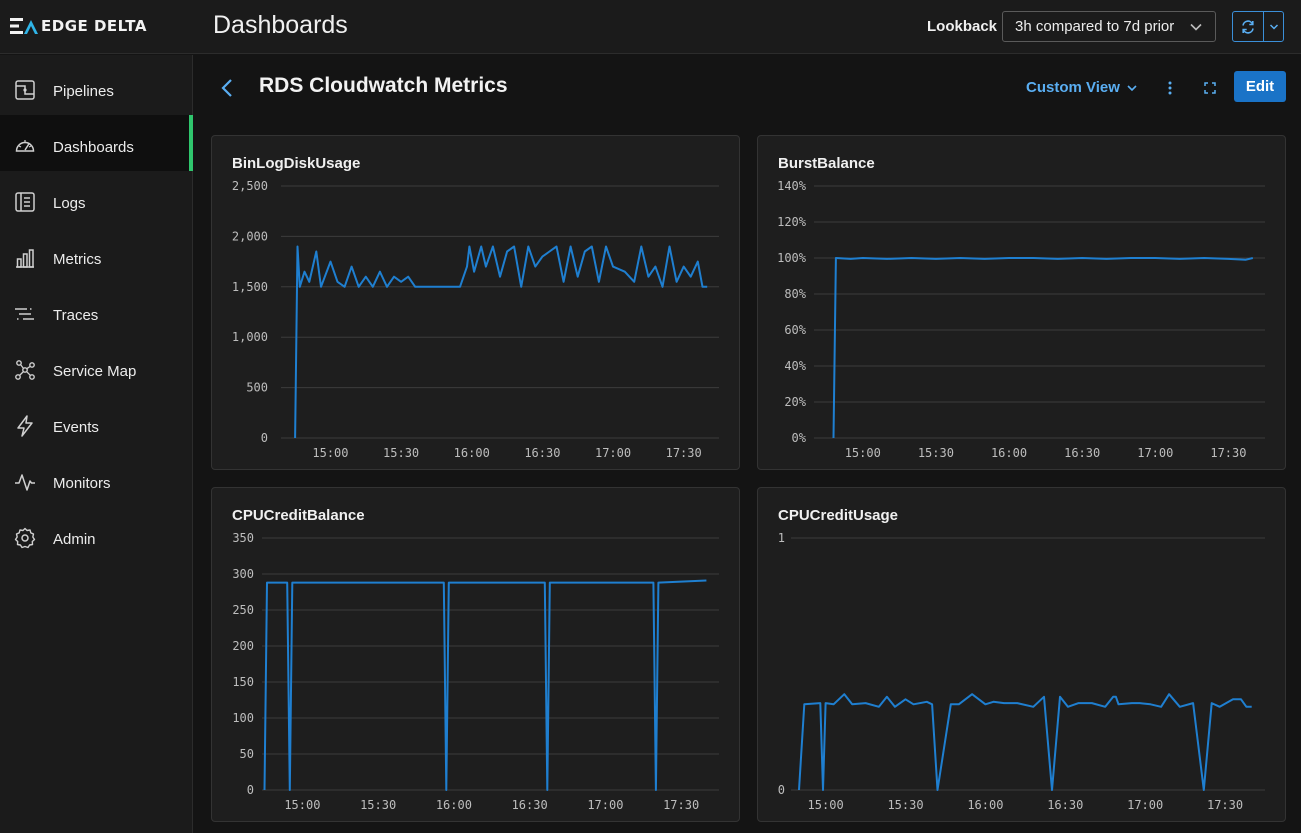 Image resolution: width=1301 pixels, height=833 pixels. I want to click on y-tick-label: 150, so click(243, 682).